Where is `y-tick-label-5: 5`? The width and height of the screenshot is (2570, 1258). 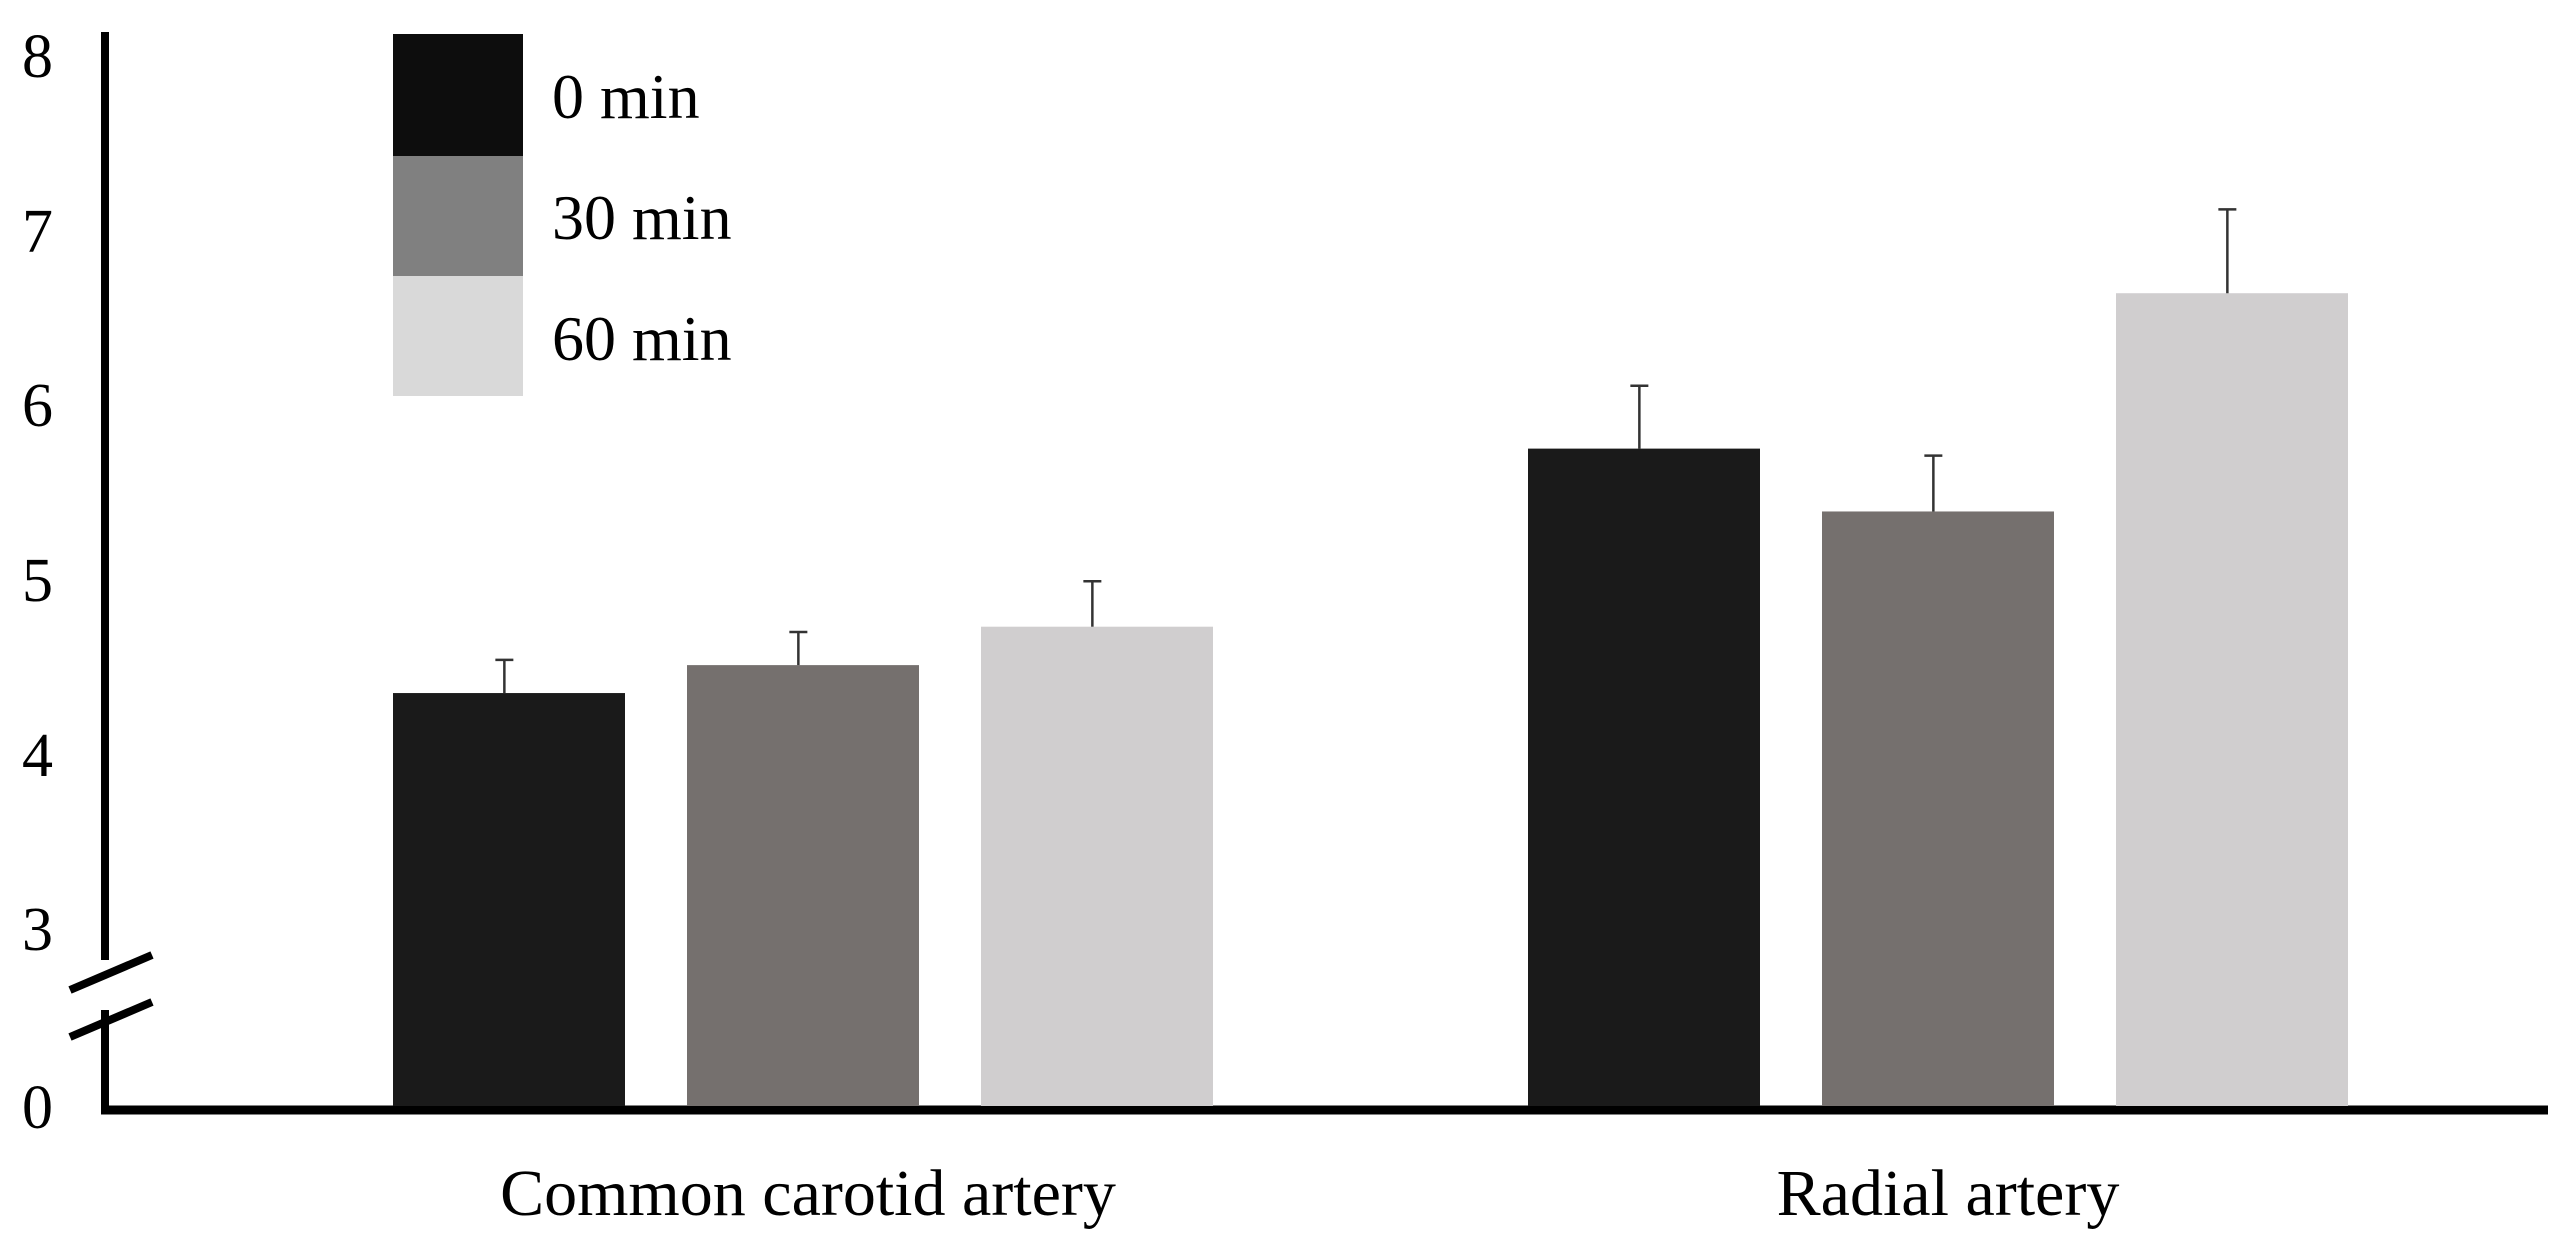
y-tick-label-5: 5 is located at coordinates (37, 581).